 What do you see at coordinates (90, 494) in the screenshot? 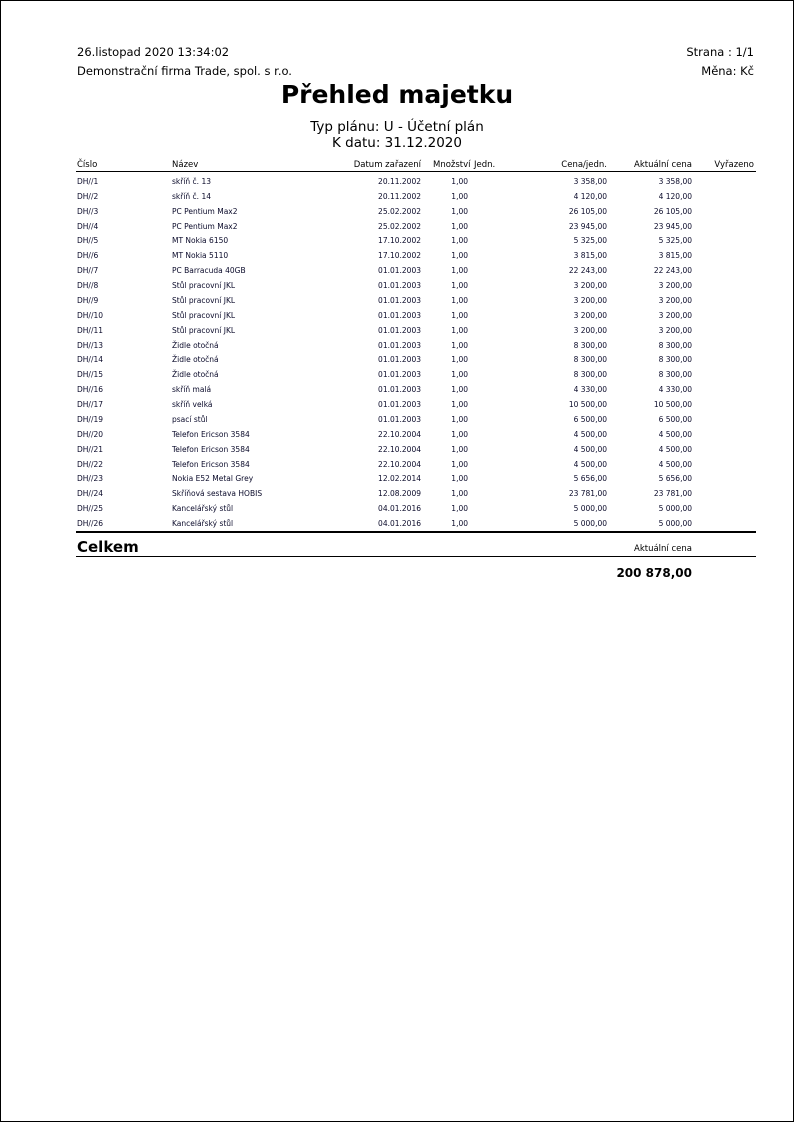
I see `asset-number: DH//24` at bounding box center [90, 494].